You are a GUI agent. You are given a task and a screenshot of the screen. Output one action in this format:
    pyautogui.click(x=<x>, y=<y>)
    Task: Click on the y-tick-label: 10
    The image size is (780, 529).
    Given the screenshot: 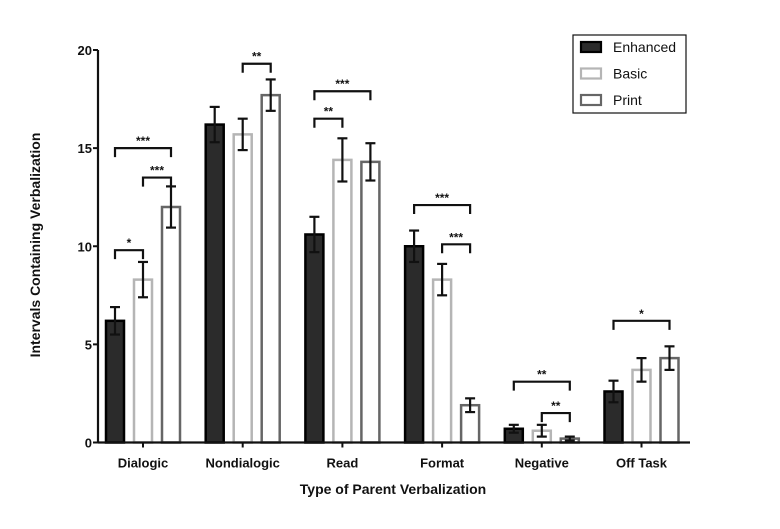 What is the action you would take?
    pyautogui.click(x=85, y=246)
    